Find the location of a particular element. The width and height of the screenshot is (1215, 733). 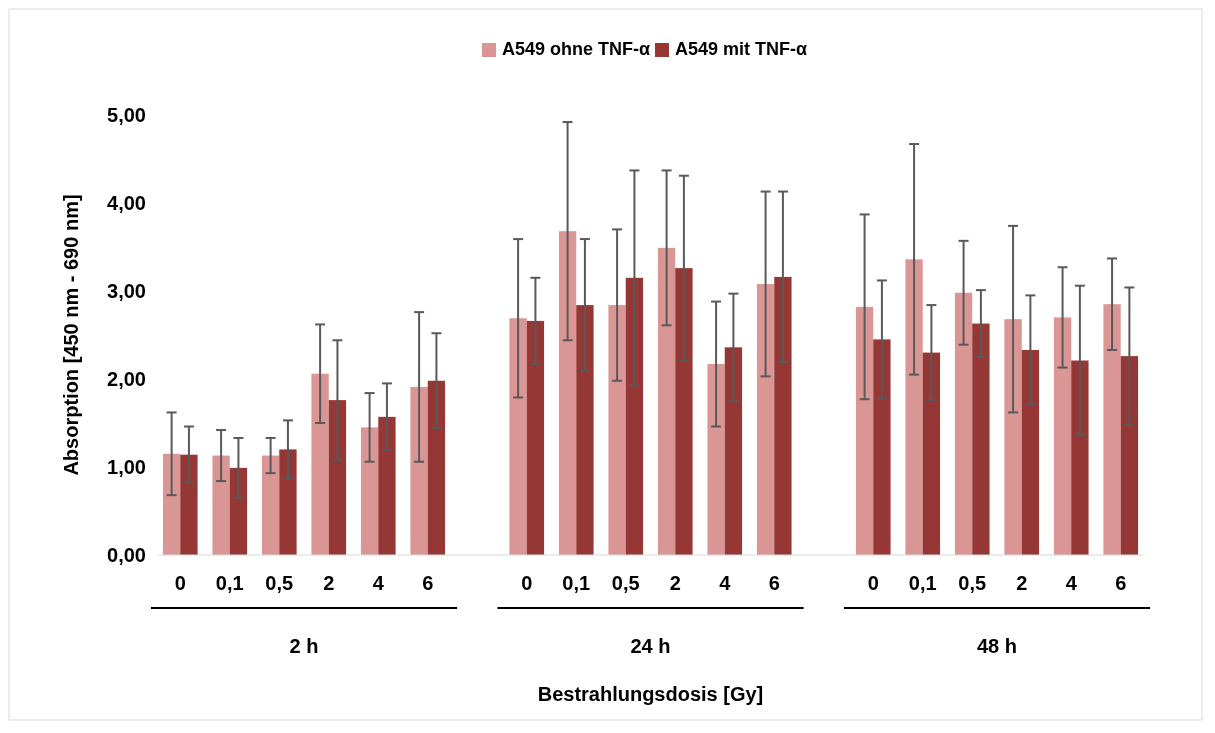

x-axis-title: Bestrahlungsdosis [Gy] is located at coordinates (650, 694).